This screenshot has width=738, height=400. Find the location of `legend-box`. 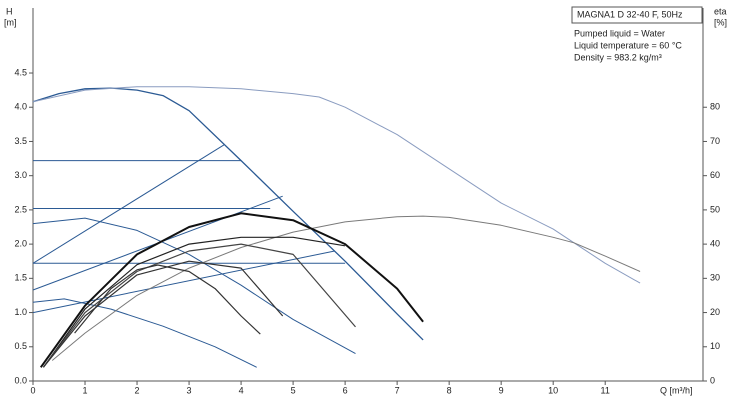

legend-box is located at coordinates (637, 15).